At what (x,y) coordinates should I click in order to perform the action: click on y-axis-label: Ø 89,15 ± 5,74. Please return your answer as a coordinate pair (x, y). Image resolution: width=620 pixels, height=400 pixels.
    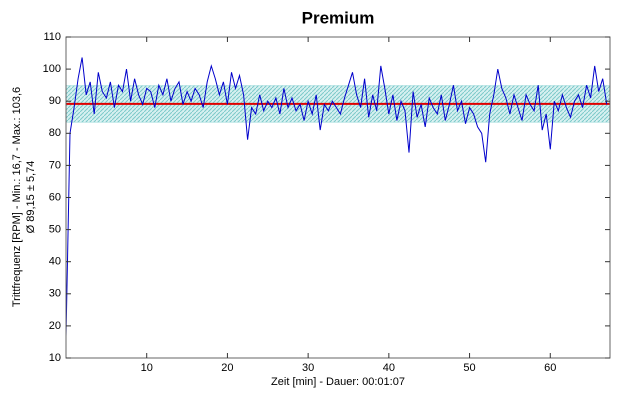
    Looking at the image, I should click on (31, 197).